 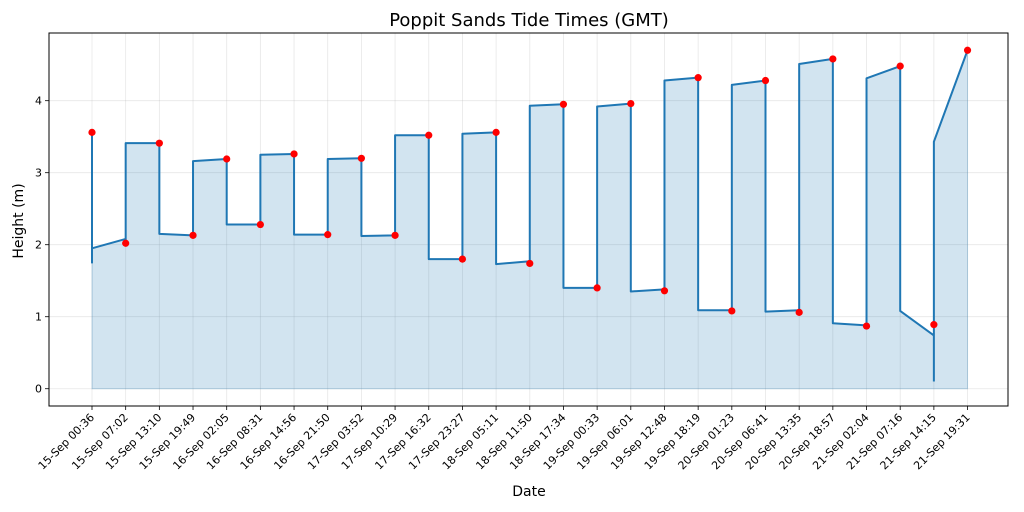 I want to click on x-axis-title: Date, so click(x=528, y=492).